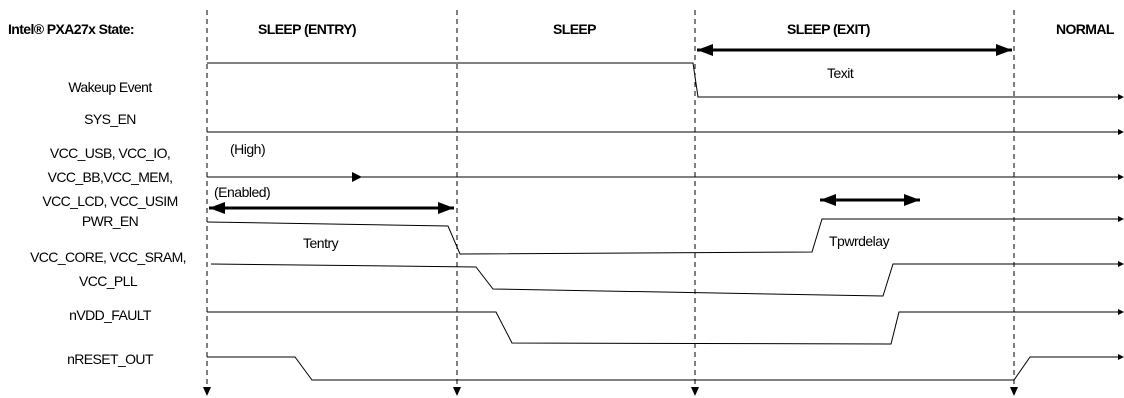  I want to click on signal-label-vcc-core-group: VCC_PLL, so click(108, 281).